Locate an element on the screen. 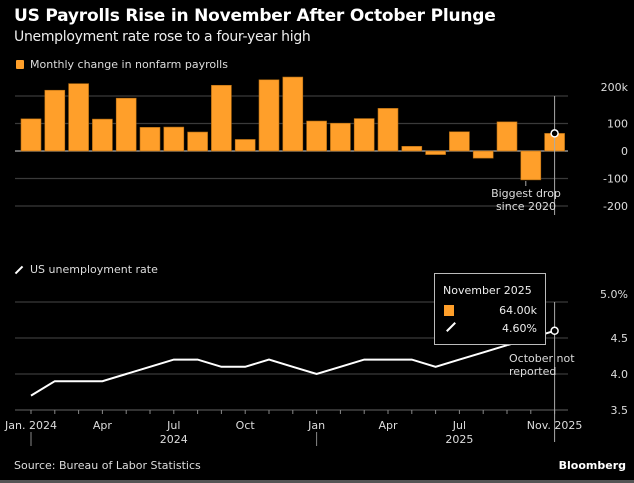  hover-marker-line is located at coordinates (554, 331).